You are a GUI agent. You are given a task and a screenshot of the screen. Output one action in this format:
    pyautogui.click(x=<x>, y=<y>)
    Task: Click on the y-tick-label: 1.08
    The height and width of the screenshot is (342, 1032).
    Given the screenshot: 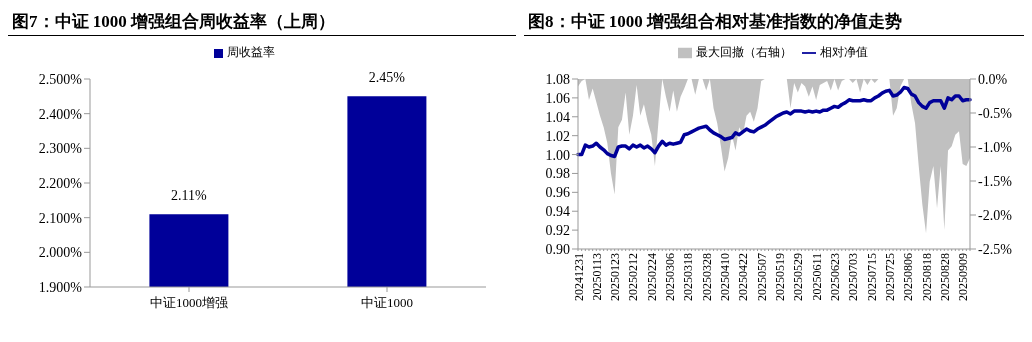 What is the action you would take?
    pyautogui.click(x=557, y=79)
    